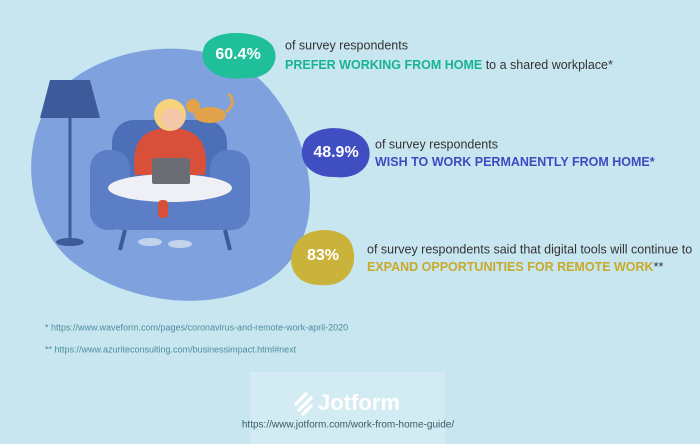  What do you see at coordinates (70, 99) in the screenshot?
I see `lamp-shade` at bounding box center [70, 99].